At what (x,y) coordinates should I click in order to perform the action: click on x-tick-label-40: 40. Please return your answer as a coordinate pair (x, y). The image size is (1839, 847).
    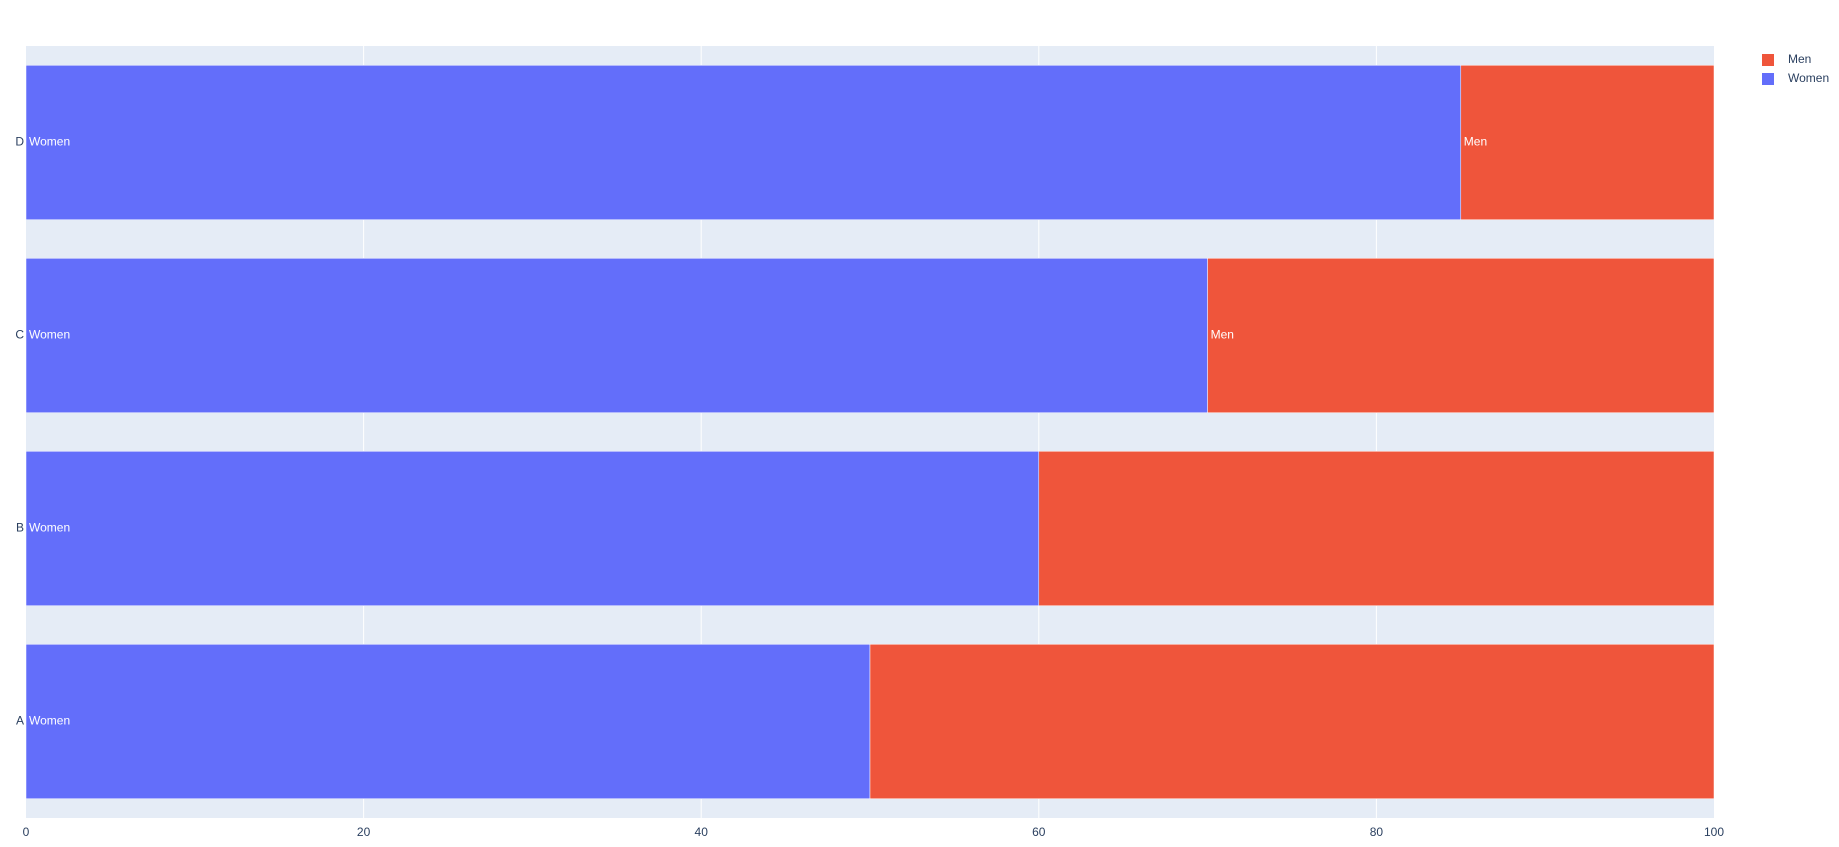
    Looking at the image, I should click on (702, 832).